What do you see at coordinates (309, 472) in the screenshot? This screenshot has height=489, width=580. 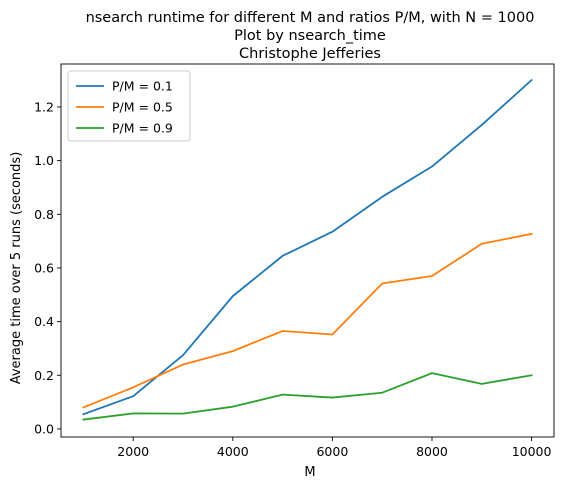 I see `x-axis-label: M` at bounding box center [309, 472].